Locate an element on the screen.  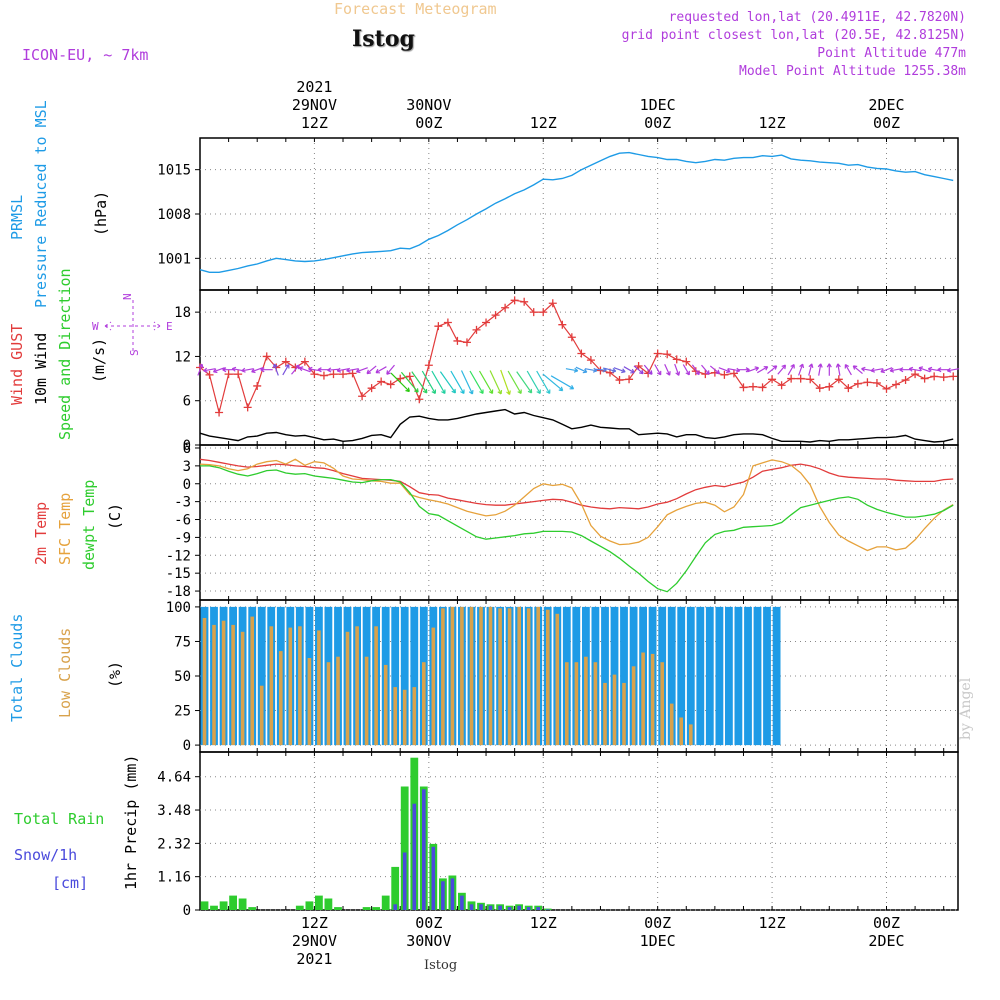
y-tick-label: -3 is located at coordinates (182, 503).